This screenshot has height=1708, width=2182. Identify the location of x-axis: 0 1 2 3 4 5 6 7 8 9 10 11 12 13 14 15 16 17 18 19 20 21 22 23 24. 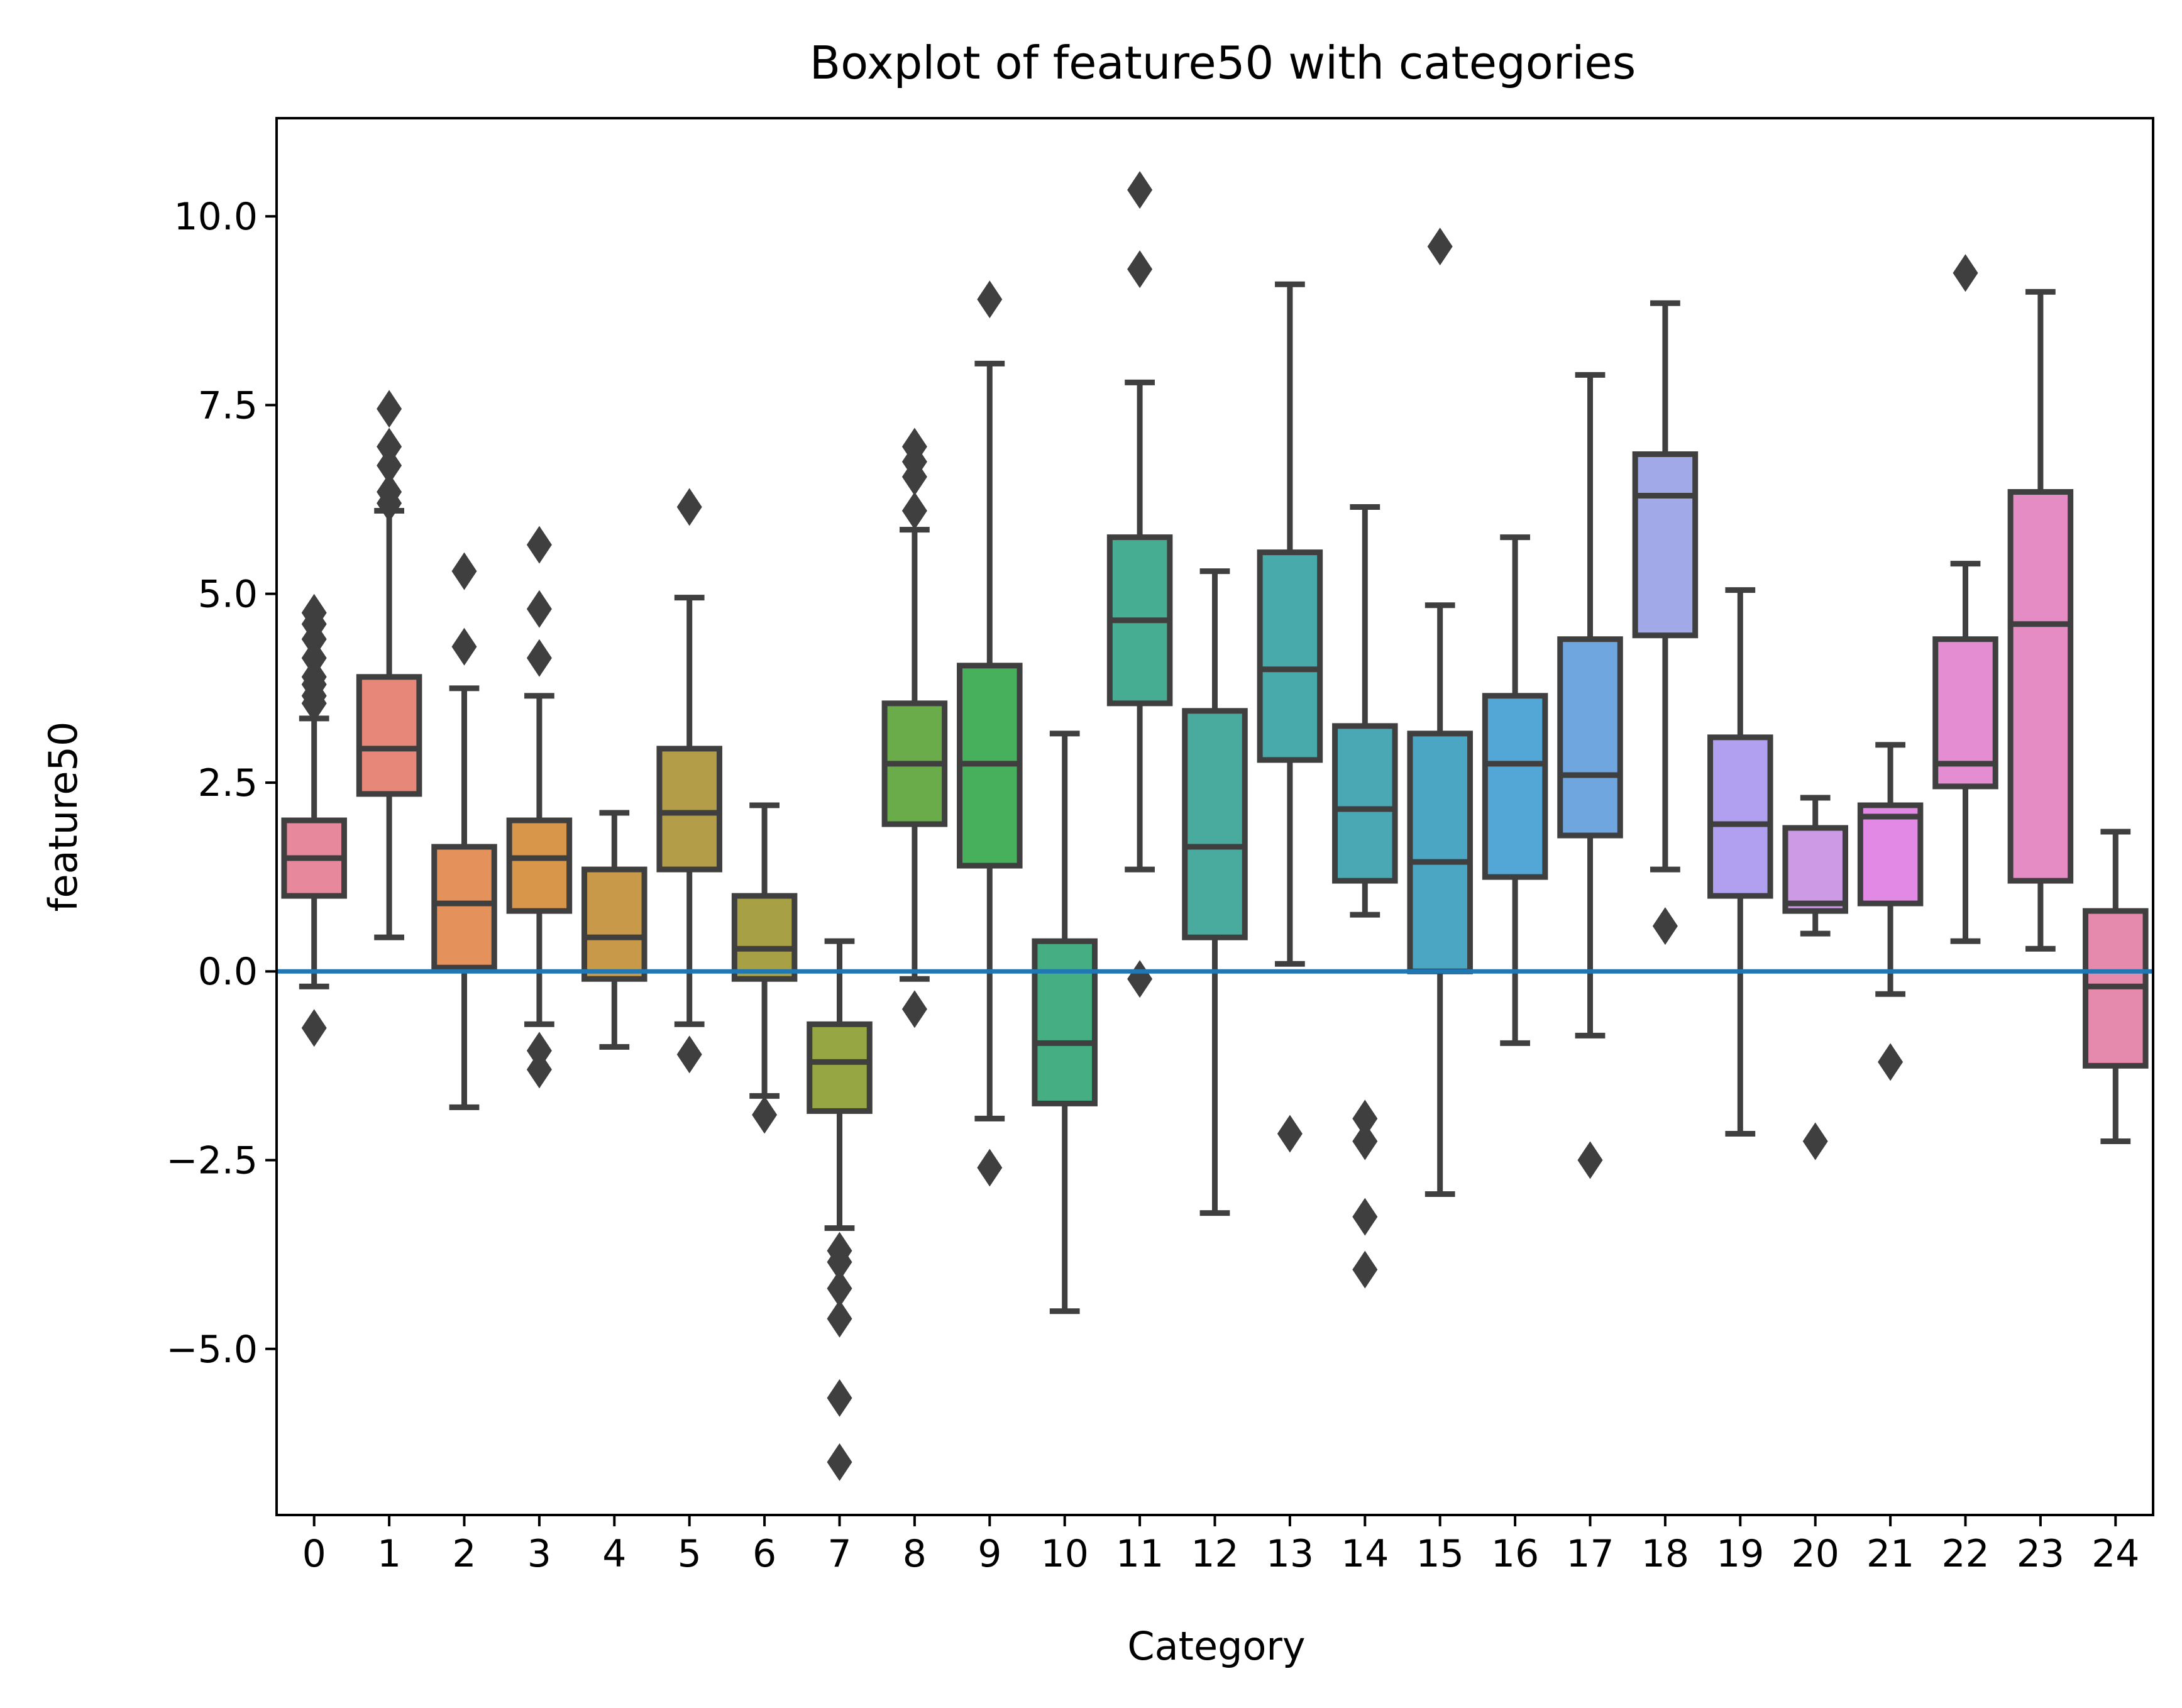
(1221, 1545).